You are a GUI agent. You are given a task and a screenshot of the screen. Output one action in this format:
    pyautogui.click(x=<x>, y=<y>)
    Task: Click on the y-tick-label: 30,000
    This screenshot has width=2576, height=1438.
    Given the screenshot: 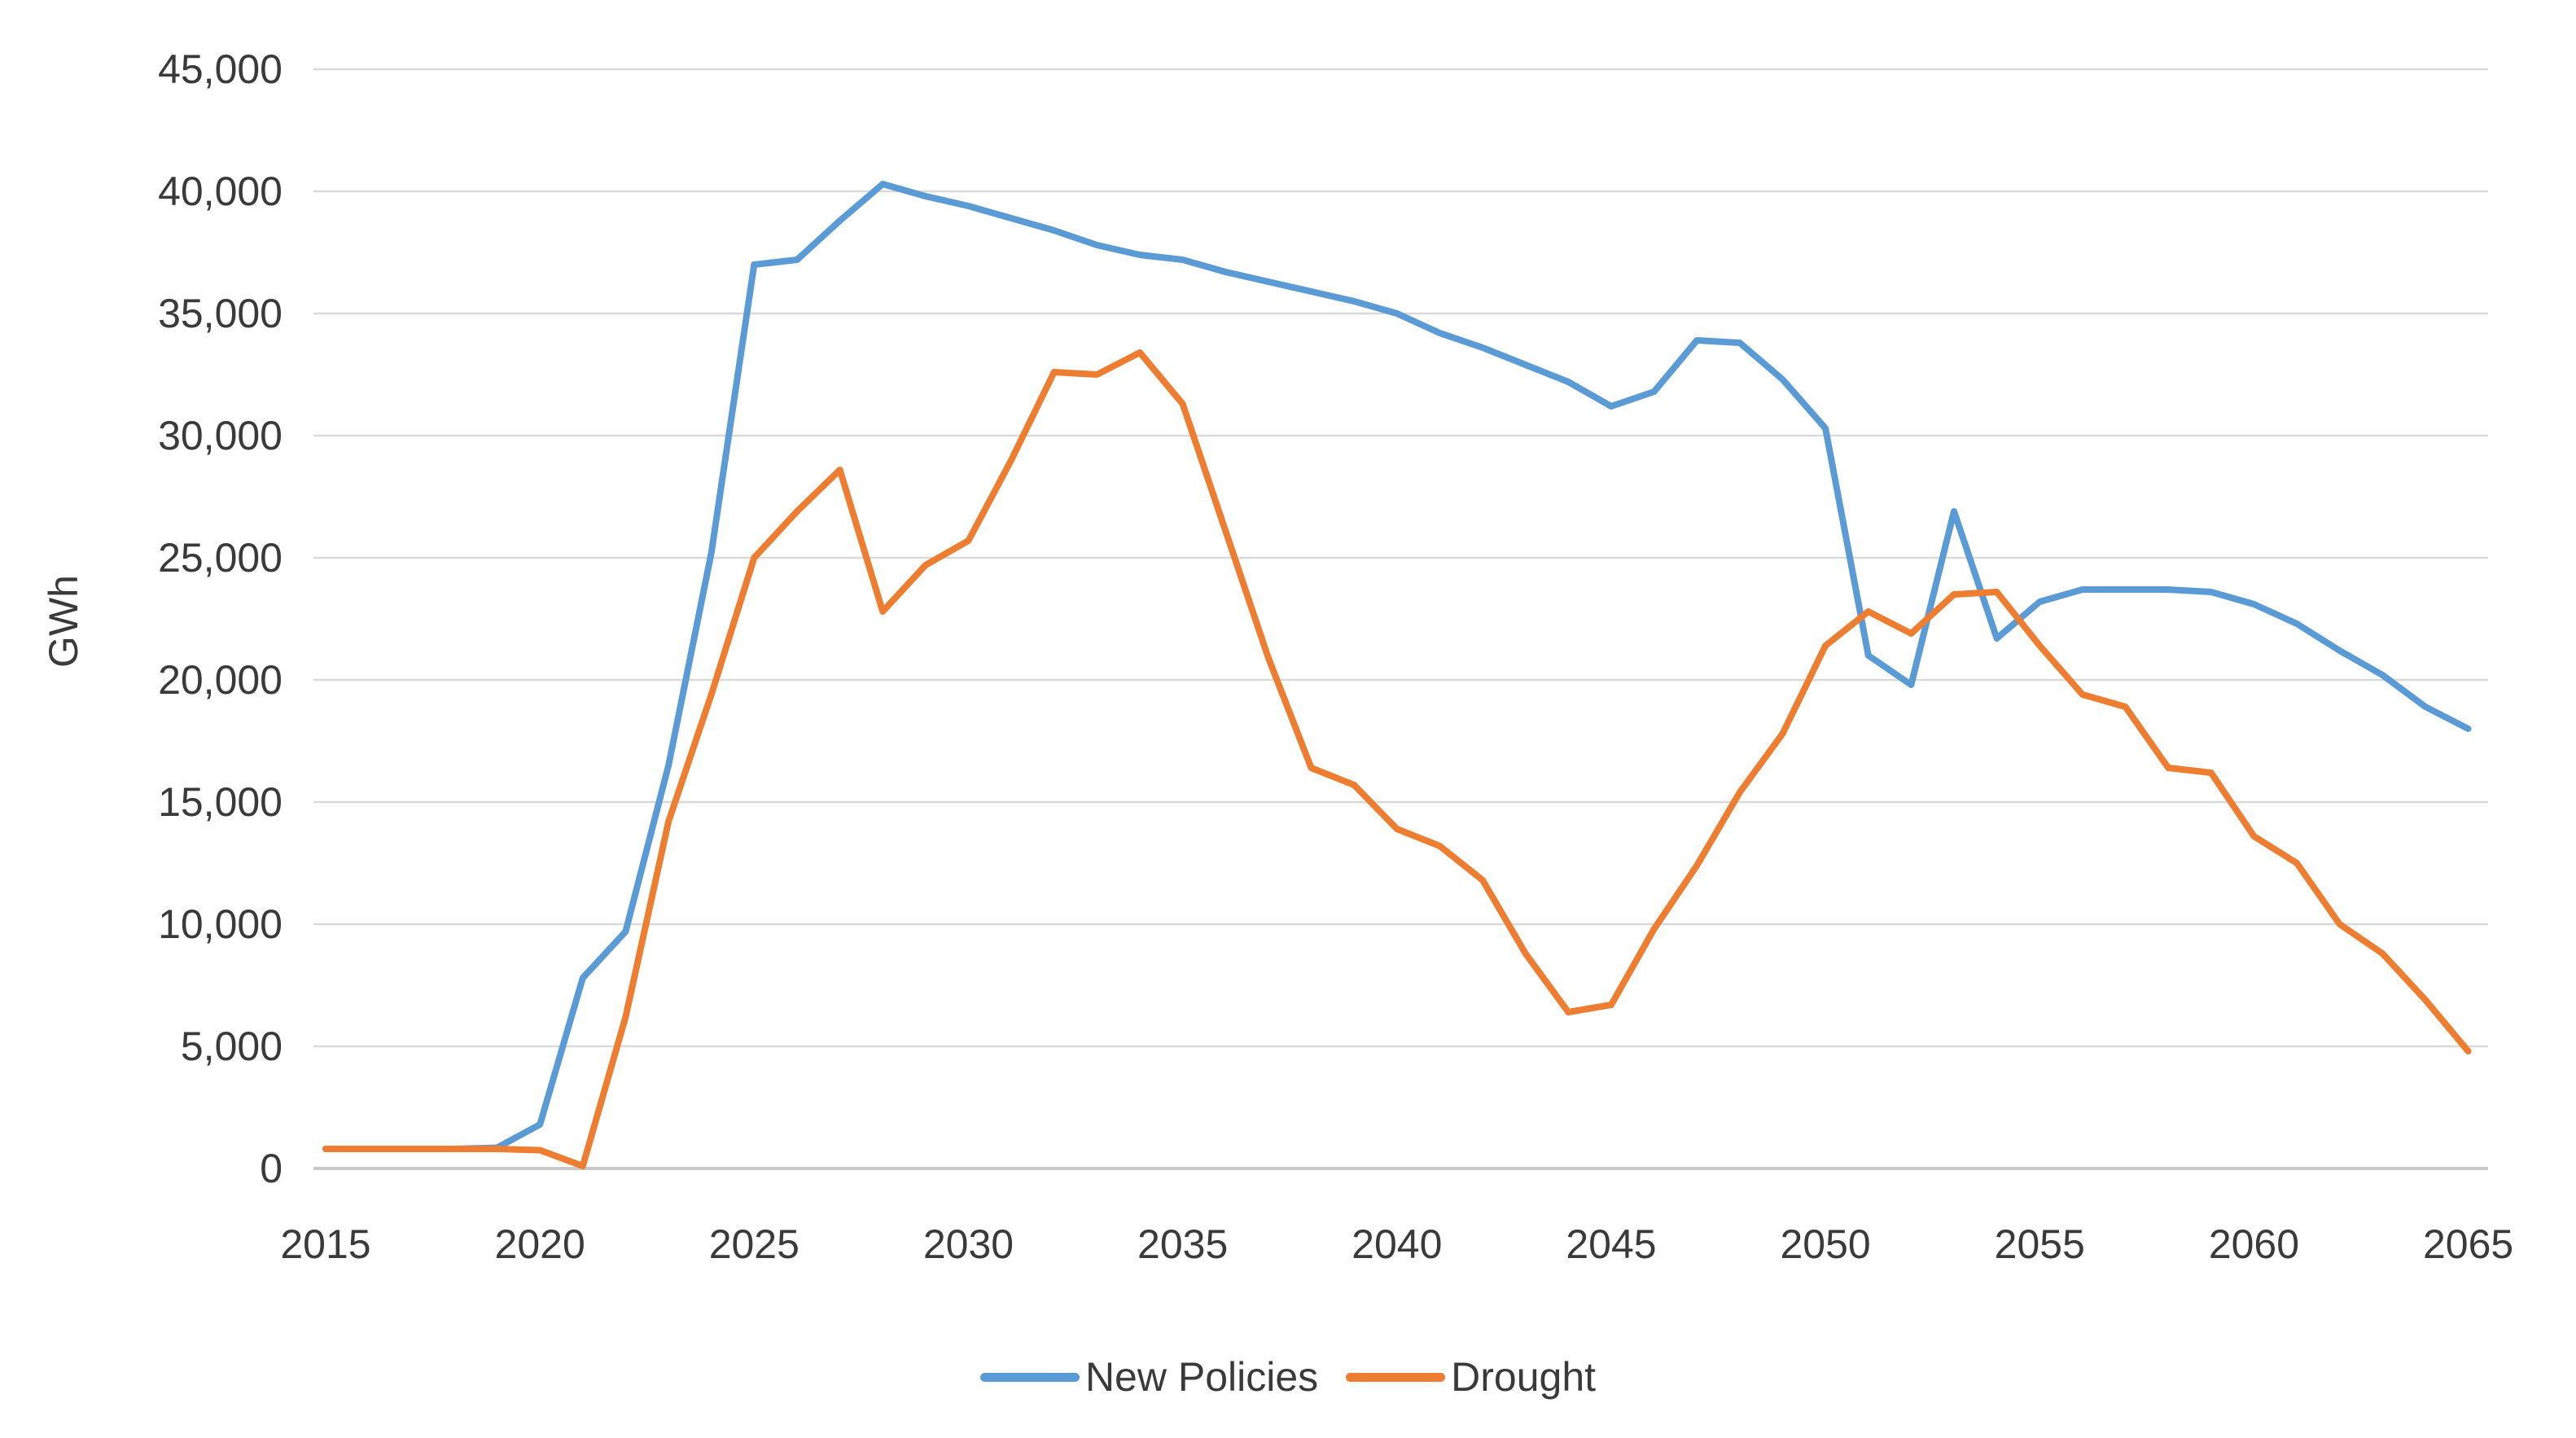 What is the action you would take?
    pyautogui.click(x=220, y=436)
    